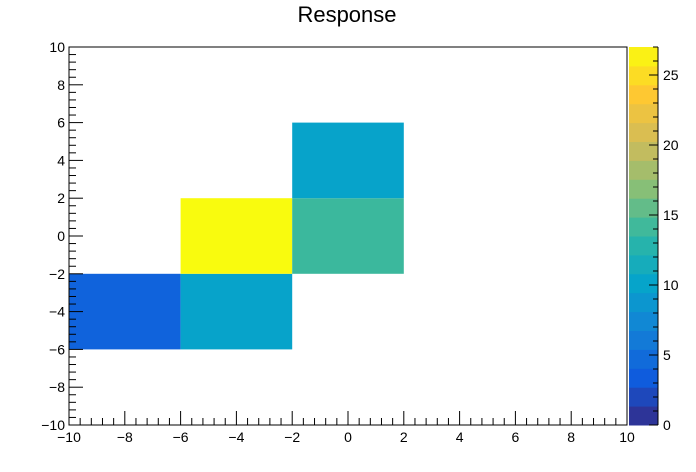 The width and height of the screenshot is (696, 472). I want to click on y-tick-label: 2, so click(61, 198).